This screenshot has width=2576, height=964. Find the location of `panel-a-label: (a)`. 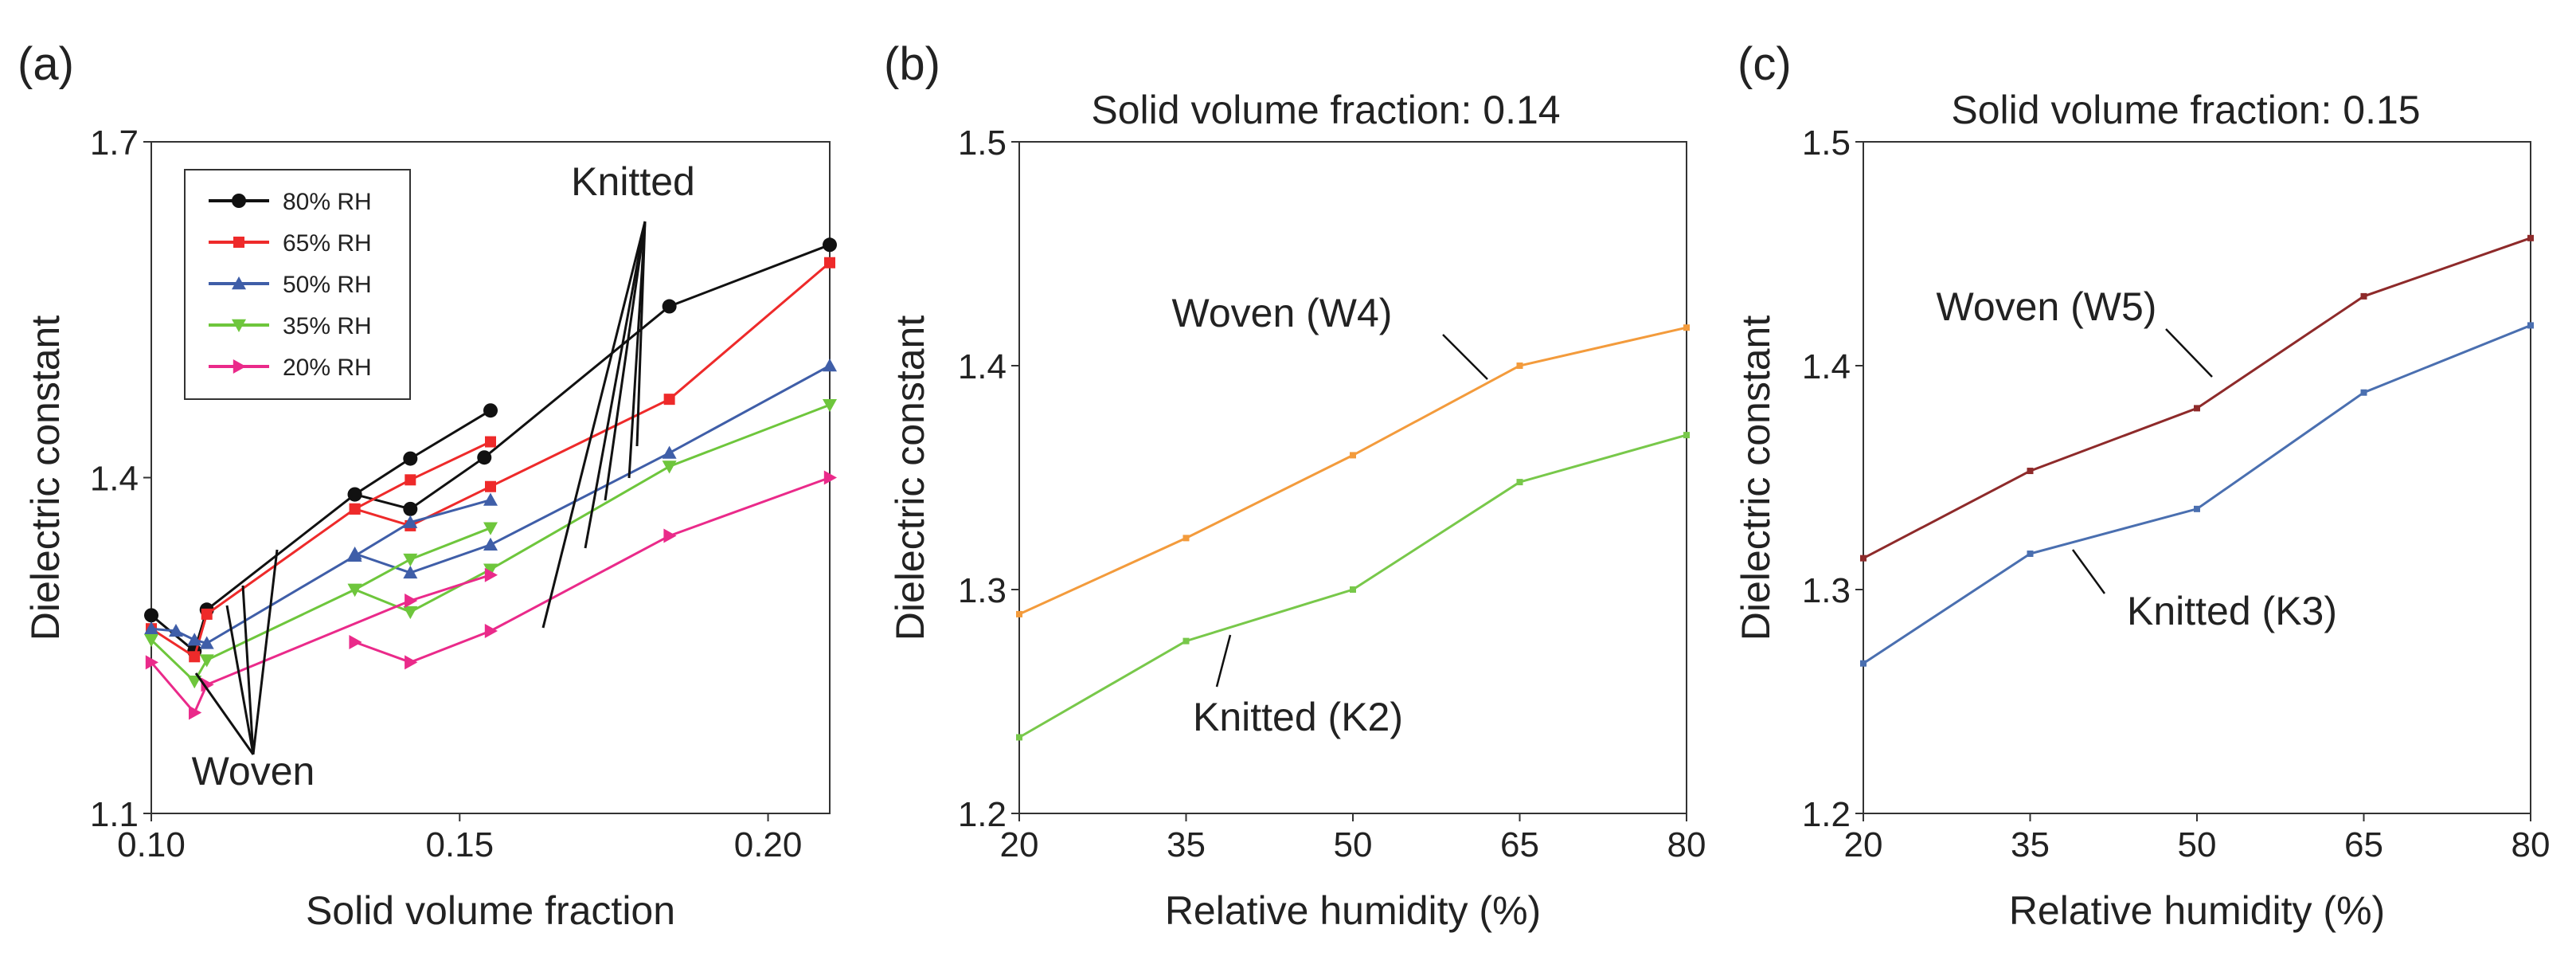

panel-a-label: (a) is located at coordinates (46, 64).